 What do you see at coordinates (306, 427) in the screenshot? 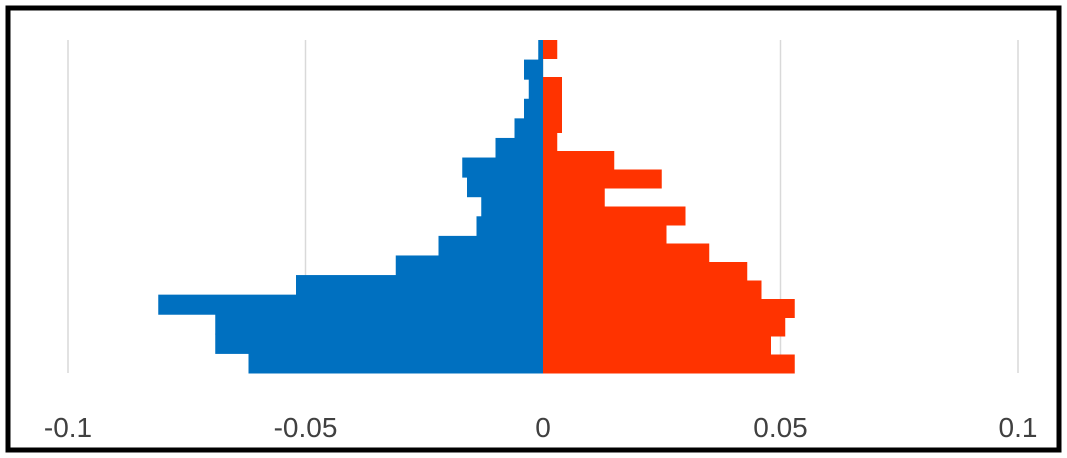
I see `x-tick-label: -0.05` at bounding box center [306, 427].